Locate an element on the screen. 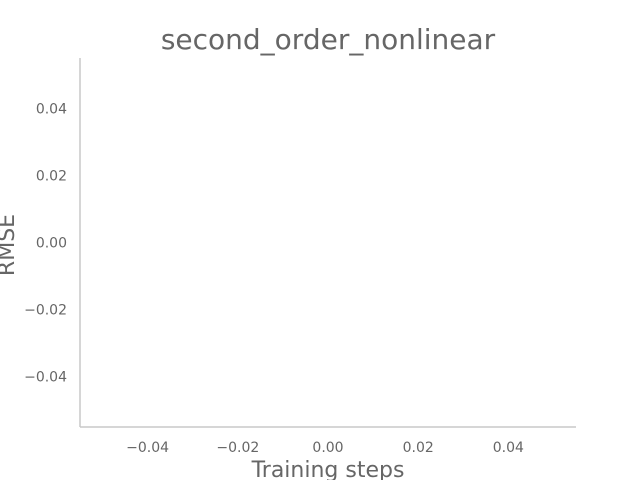 This screenshot has height=480, width=640. y-tick-label: −0.04 is located at coordinates (45, 378).